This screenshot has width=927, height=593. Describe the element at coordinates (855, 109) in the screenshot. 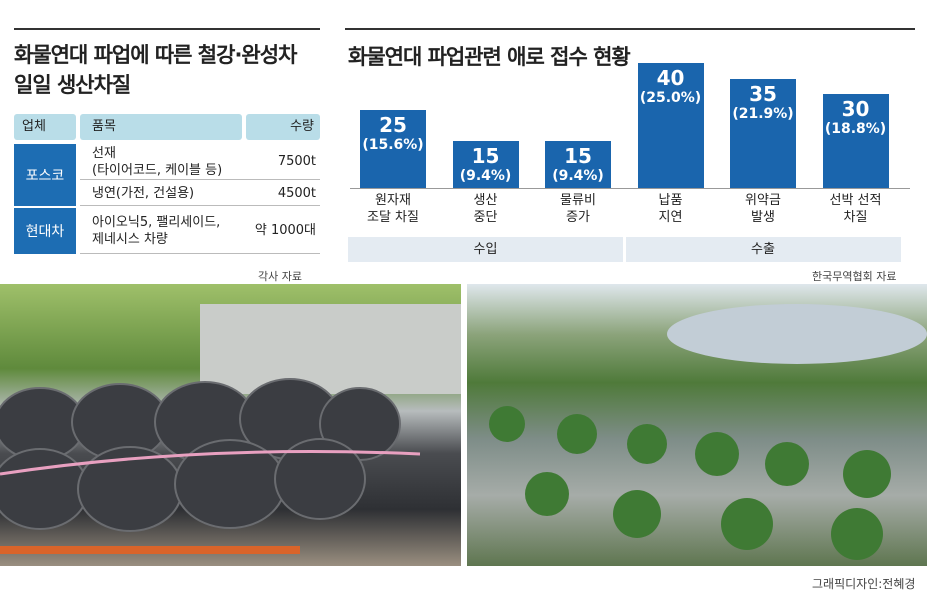

I see `value-label: 30` at that location.